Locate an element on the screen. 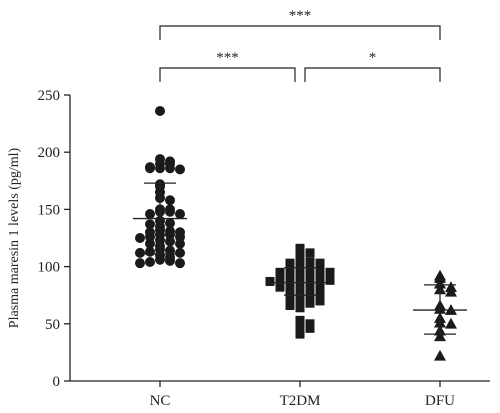 The width and height of the screenshot is (500, 413). y-tick-label: 100 is located at coordinates (49, 268).